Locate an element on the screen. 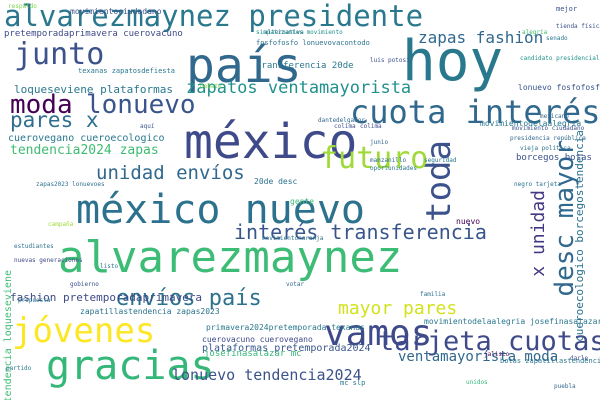 This screenshot has width=600, height=400. word: seguridad is located at coordinates (440, 160).